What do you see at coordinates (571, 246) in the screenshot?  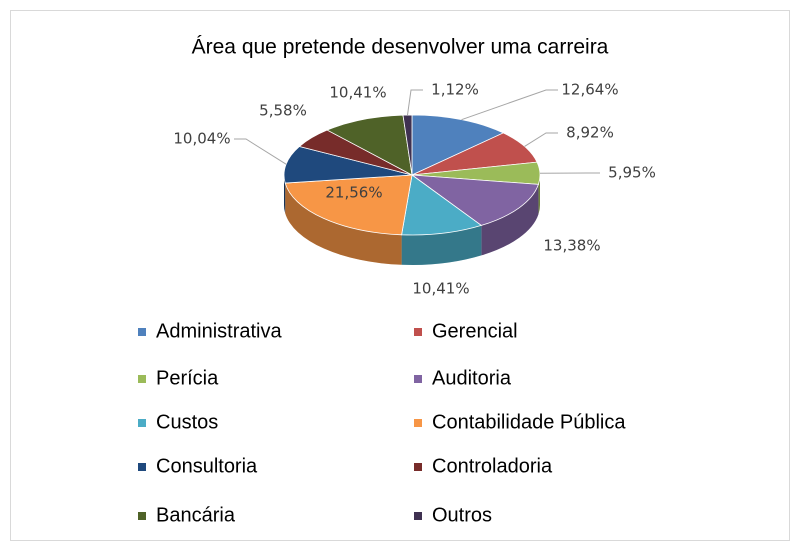 I see `data-label: 13,38%` at bounding box center [571, 246].